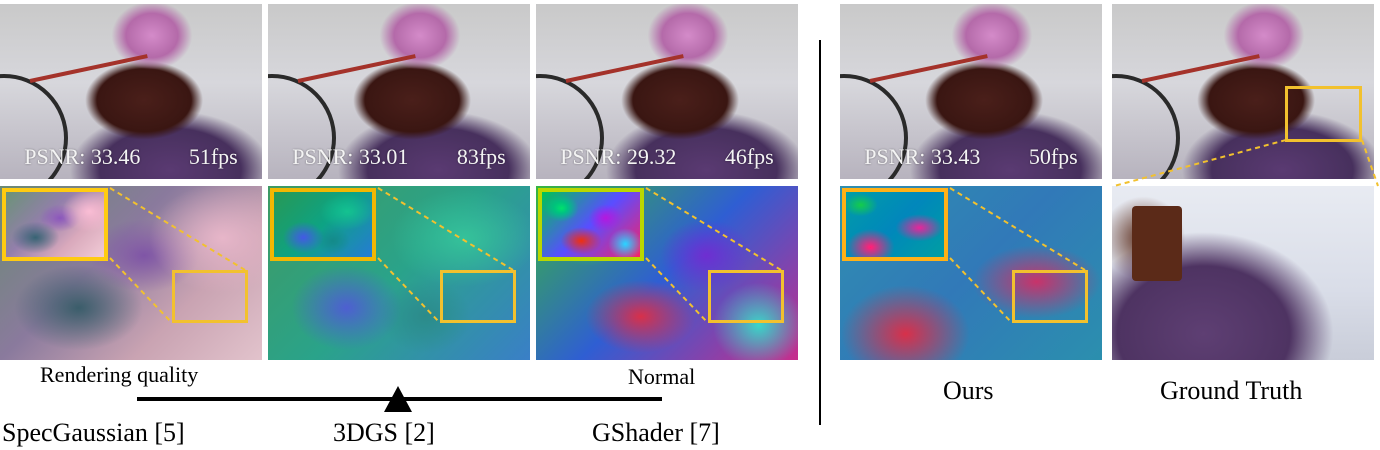  Describe the element at coordinates (662, 376) in the screenshot. I see `axis-right-label: Normal` at that location.